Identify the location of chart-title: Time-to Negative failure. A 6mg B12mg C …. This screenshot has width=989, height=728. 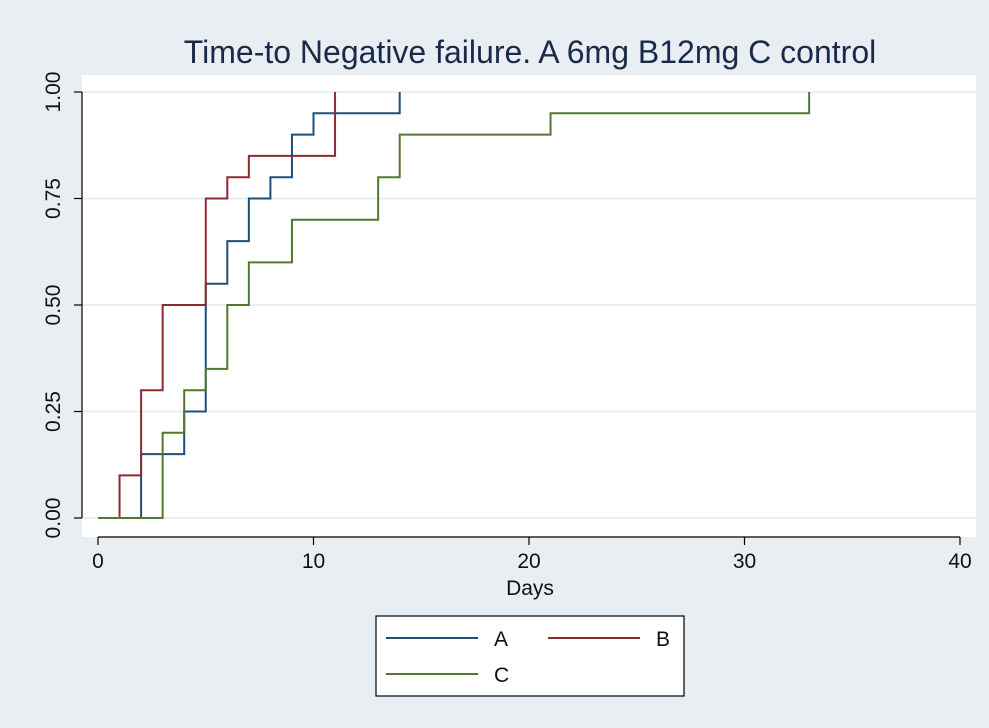
(530, 52).